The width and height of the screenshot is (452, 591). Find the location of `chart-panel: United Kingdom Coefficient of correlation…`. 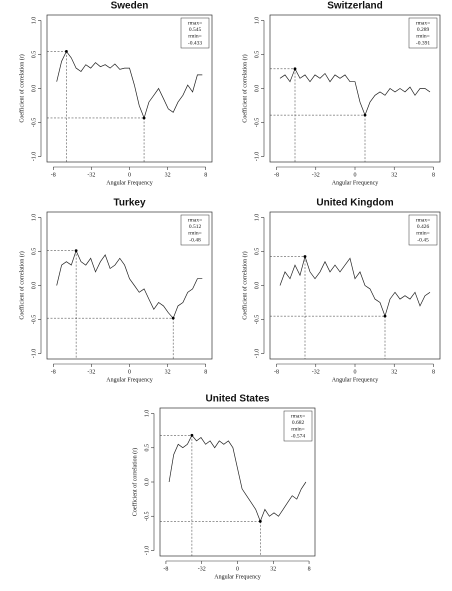

chart-panel: United Kingdom Coefficient of correlation… is located at coordinates (341, 290).